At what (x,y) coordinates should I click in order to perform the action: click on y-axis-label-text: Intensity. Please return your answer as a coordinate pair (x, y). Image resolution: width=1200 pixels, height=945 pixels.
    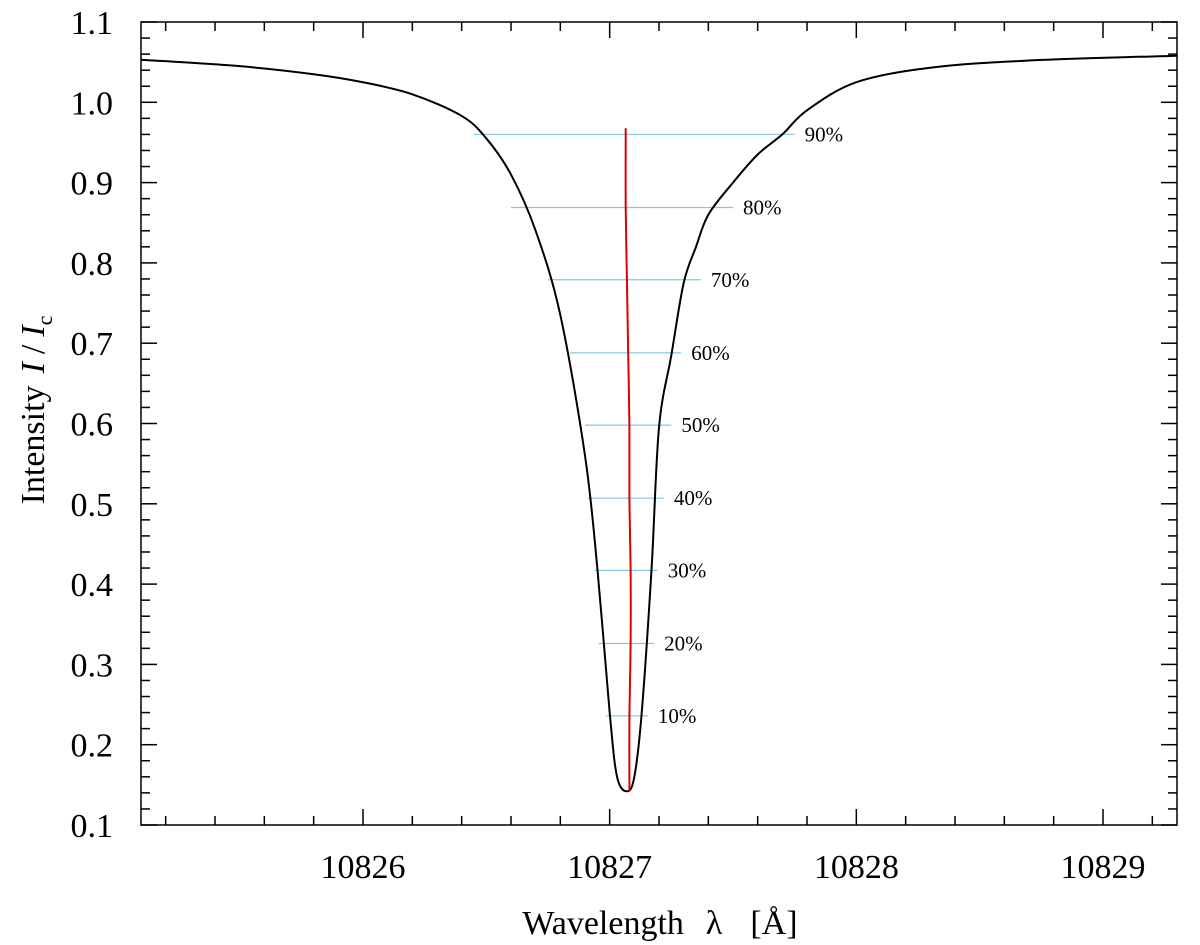
    Looking at the image, I should click on (33, 444).